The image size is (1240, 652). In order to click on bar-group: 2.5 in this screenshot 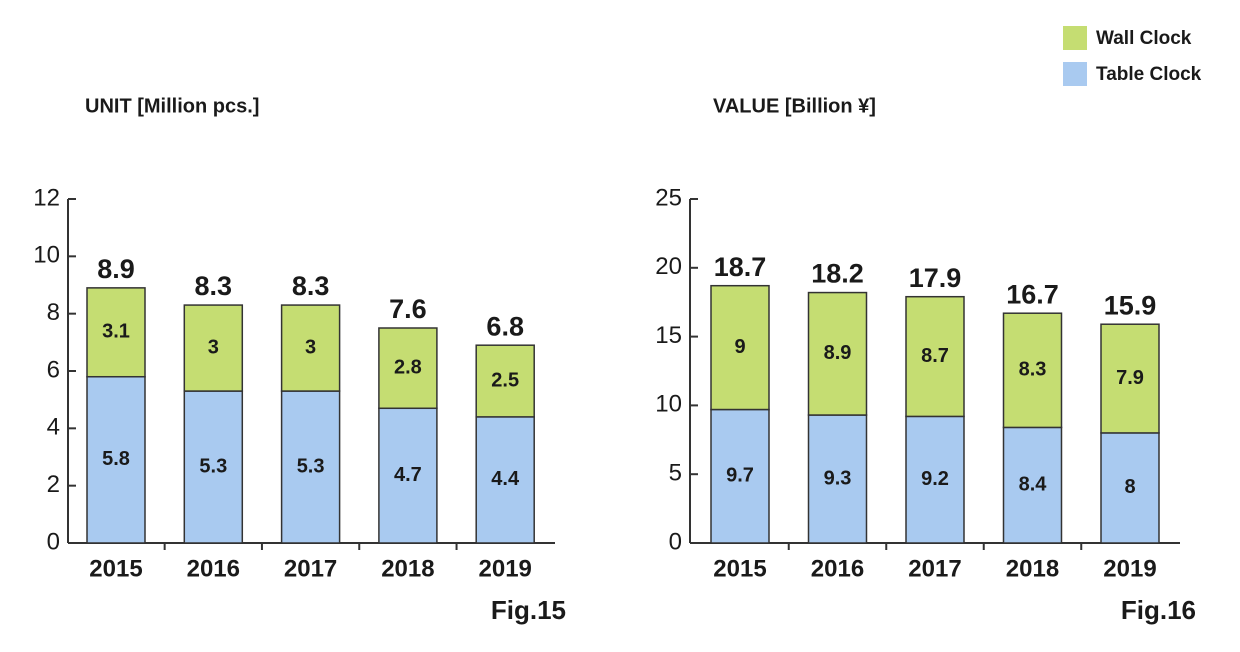, I will do `click(505, 381)`.